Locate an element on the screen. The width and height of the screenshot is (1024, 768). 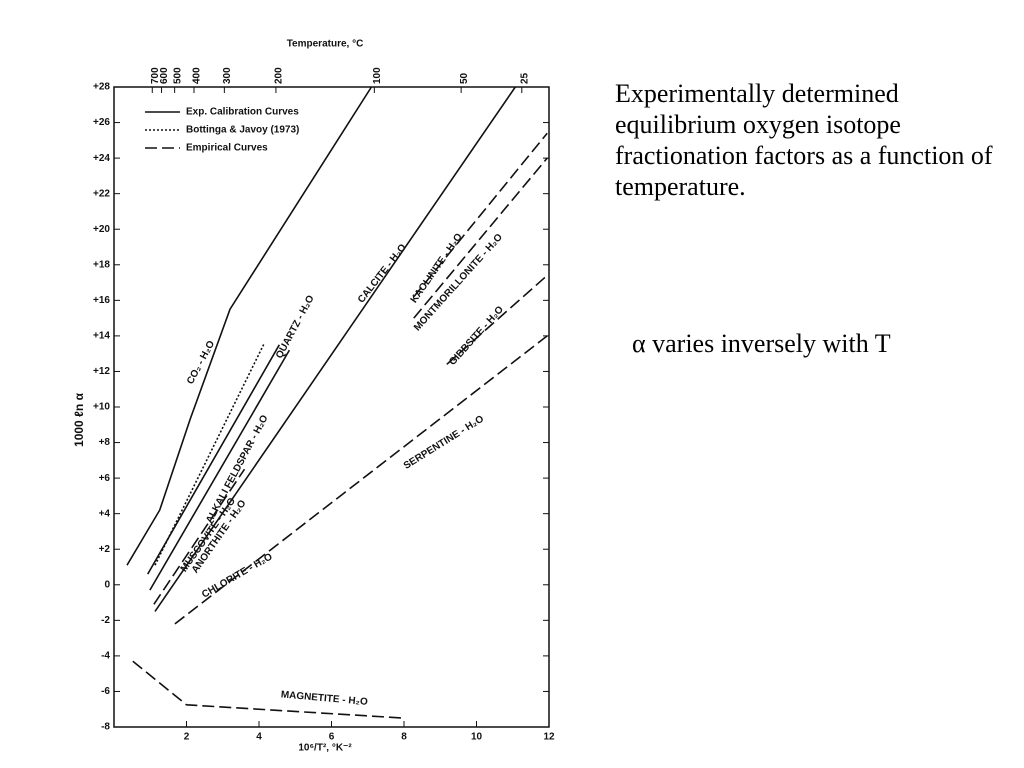
legend-label: Bottinga & Javoy (1973) is located at coordinates (242, 130).